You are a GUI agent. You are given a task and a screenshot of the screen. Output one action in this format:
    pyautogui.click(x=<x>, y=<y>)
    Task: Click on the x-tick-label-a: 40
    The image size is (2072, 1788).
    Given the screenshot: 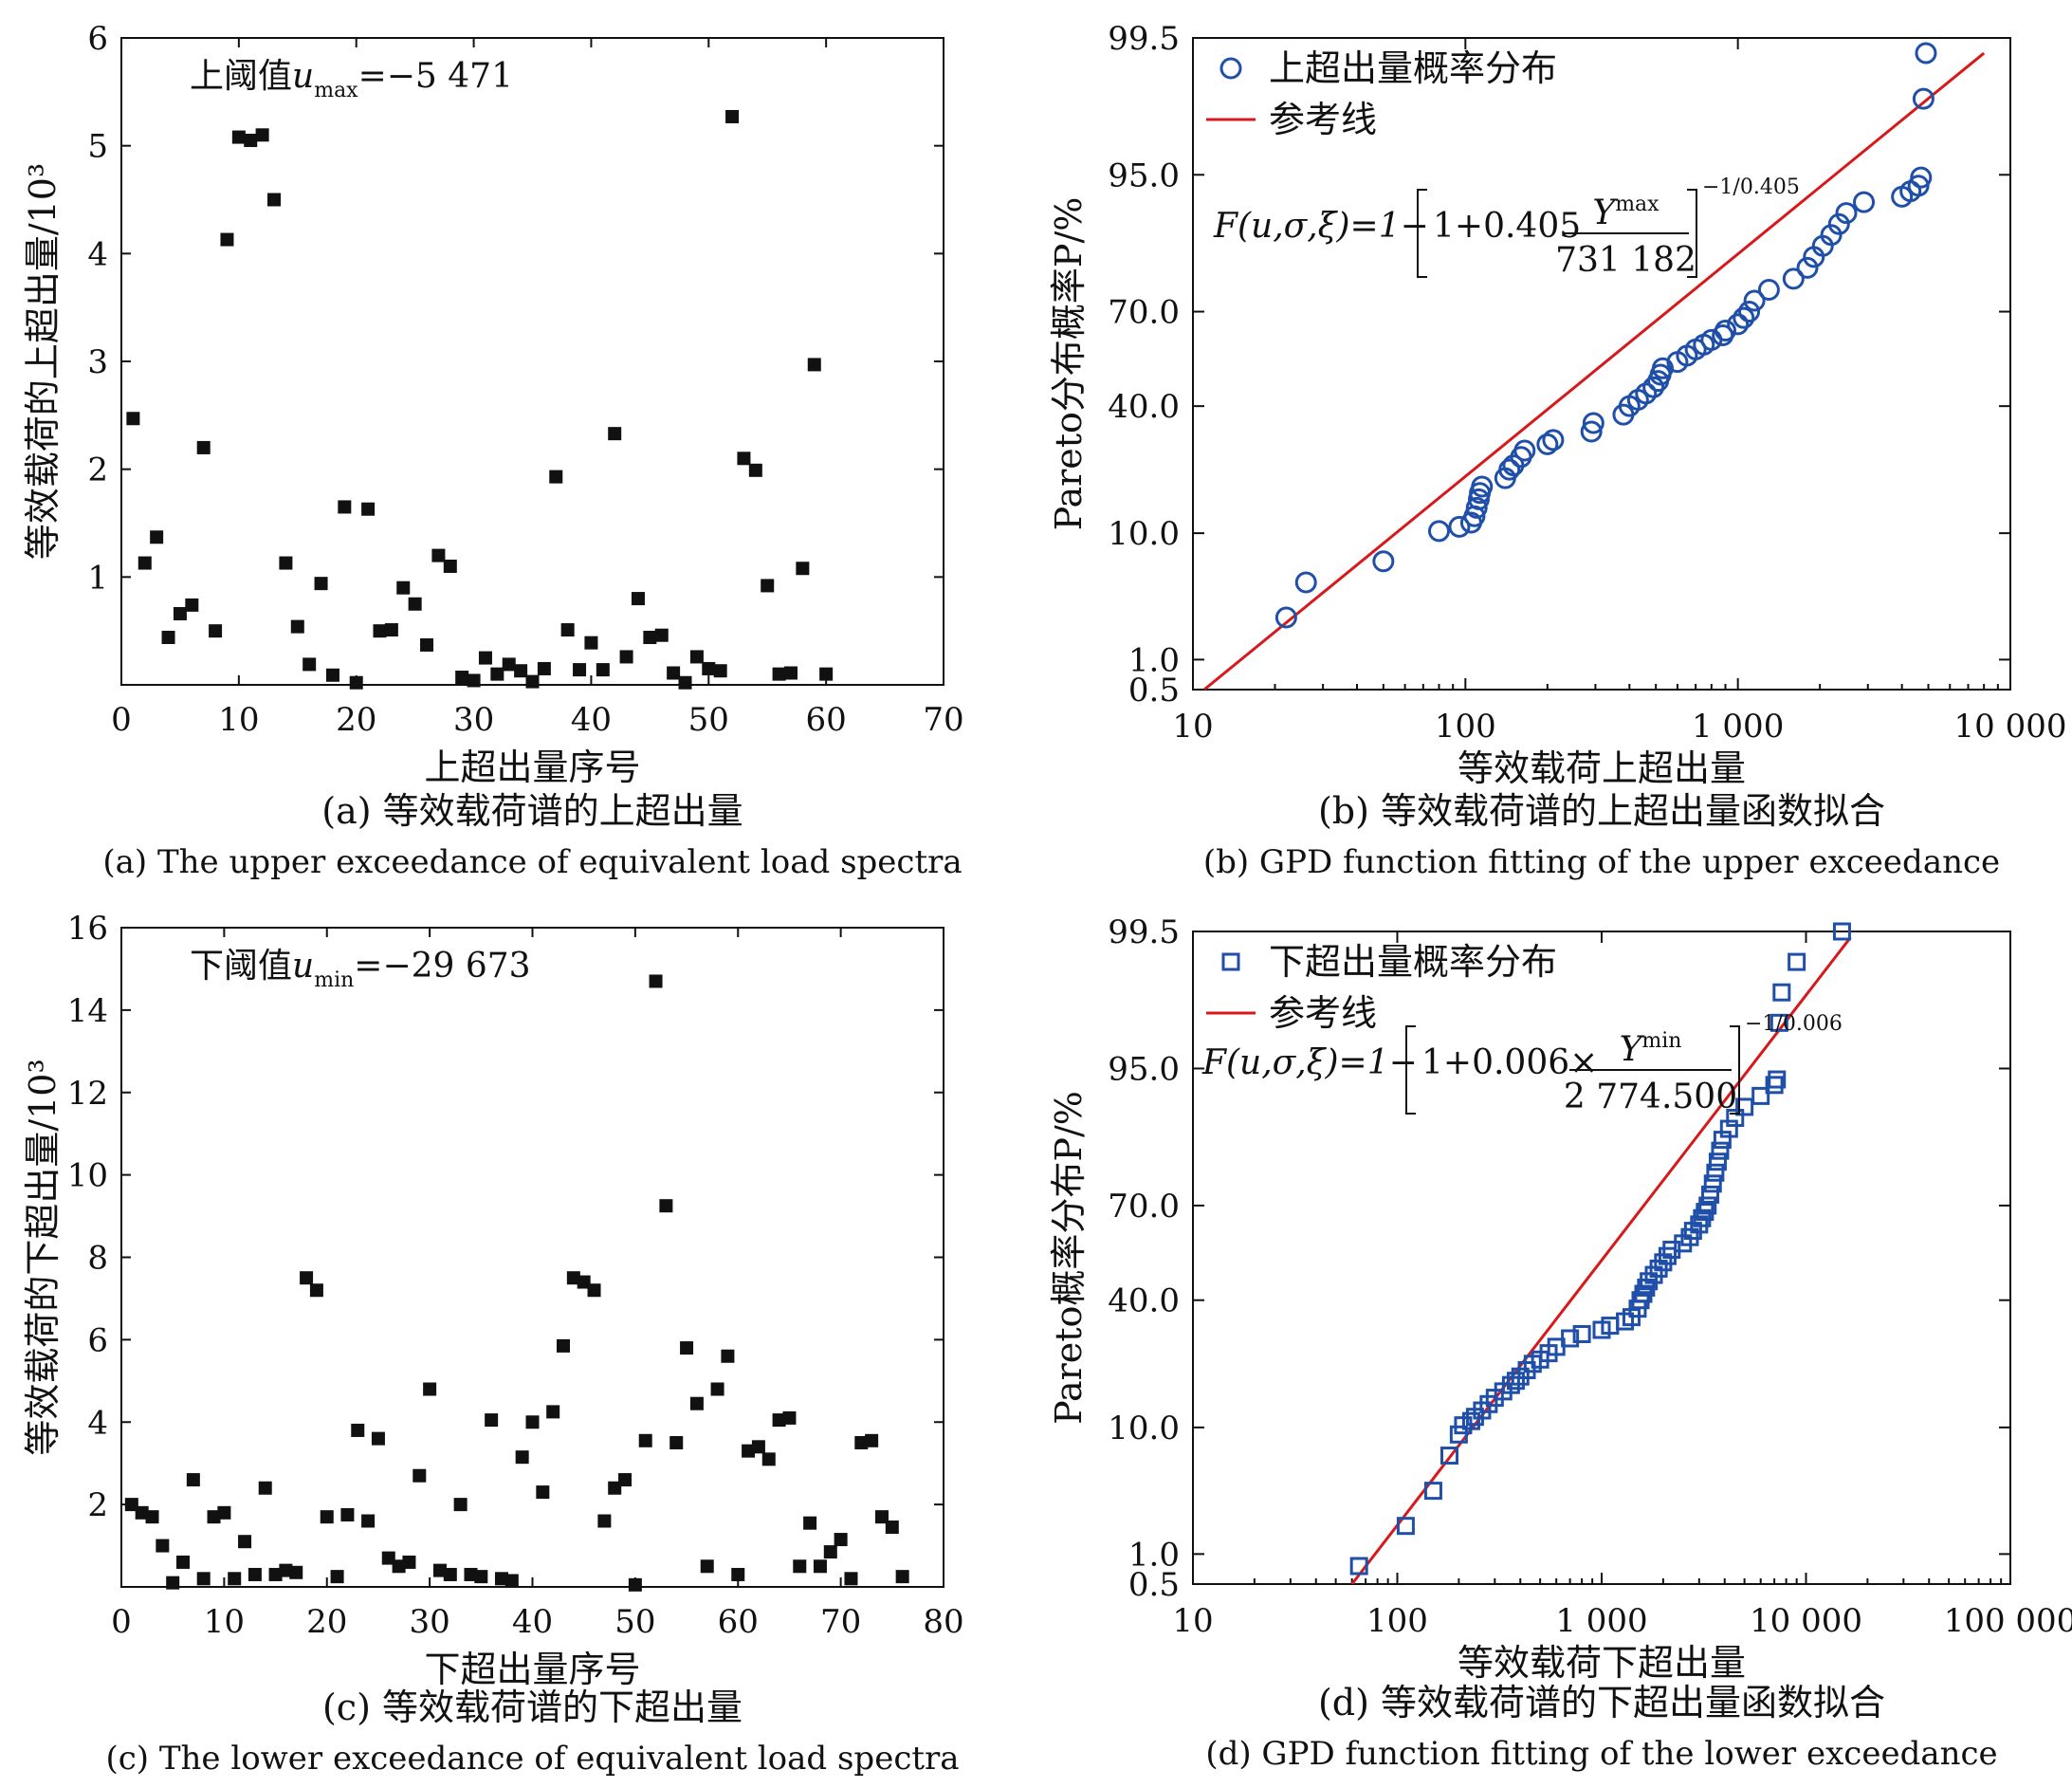 What is the action you would take?
    pyautogui.click(x=591, y=720)
    